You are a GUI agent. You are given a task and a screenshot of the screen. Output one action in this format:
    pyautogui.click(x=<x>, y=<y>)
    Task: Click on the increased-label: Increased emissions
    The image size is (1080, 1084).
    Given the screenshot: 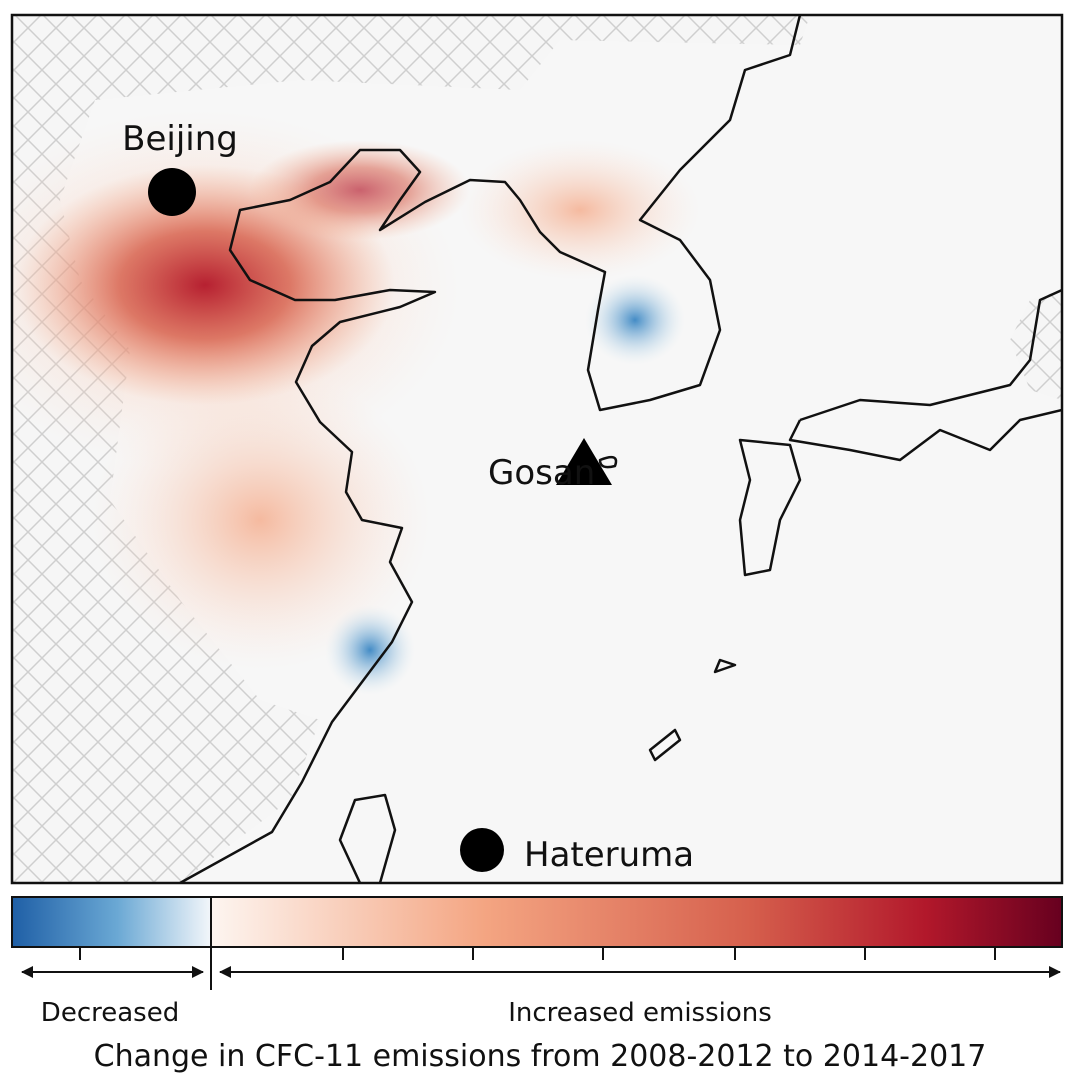 What is the action you would take?
    pyautogui.click(x=640, y=1013)
    